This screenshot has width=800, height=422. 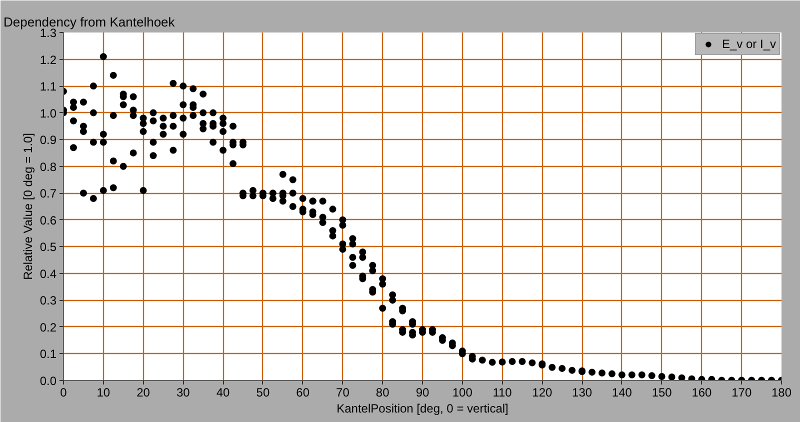 What do you see at coordinates (423, 393) in the screenshot?
I see `x-tick-label: 90` at bounding box center [423, 393].